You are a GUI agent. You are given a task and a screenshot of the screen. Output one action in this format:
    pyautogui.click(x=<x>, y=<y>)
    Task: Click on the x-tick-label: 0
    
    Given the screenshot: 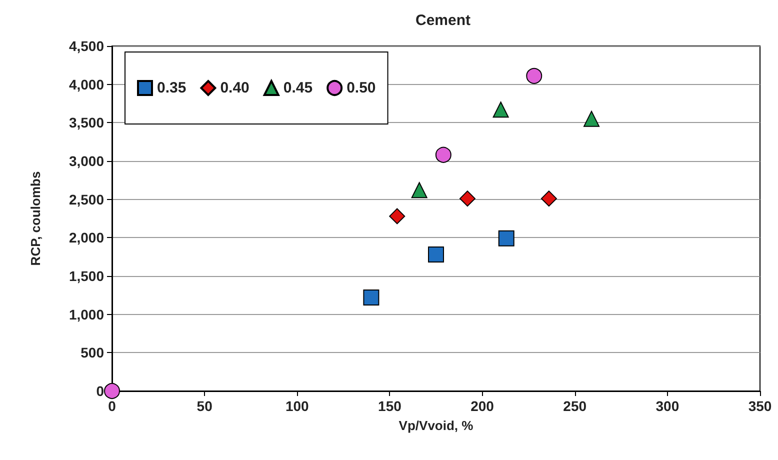 What is the action you would take?
    pyautogui.click(x=112, y=406)
    